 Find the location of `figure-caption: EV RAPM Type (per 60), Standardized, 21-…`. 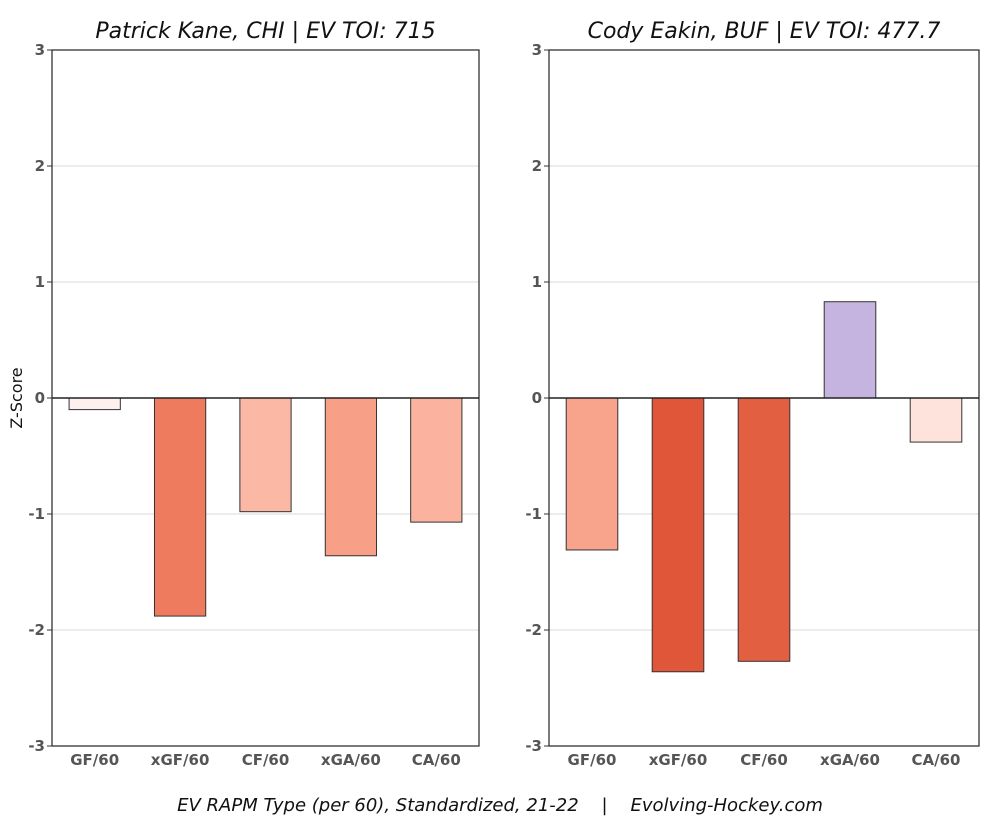

figure-caption: EV RAPM Type (per 60), Standardized, 21-… is located at coordinates (500, 805).